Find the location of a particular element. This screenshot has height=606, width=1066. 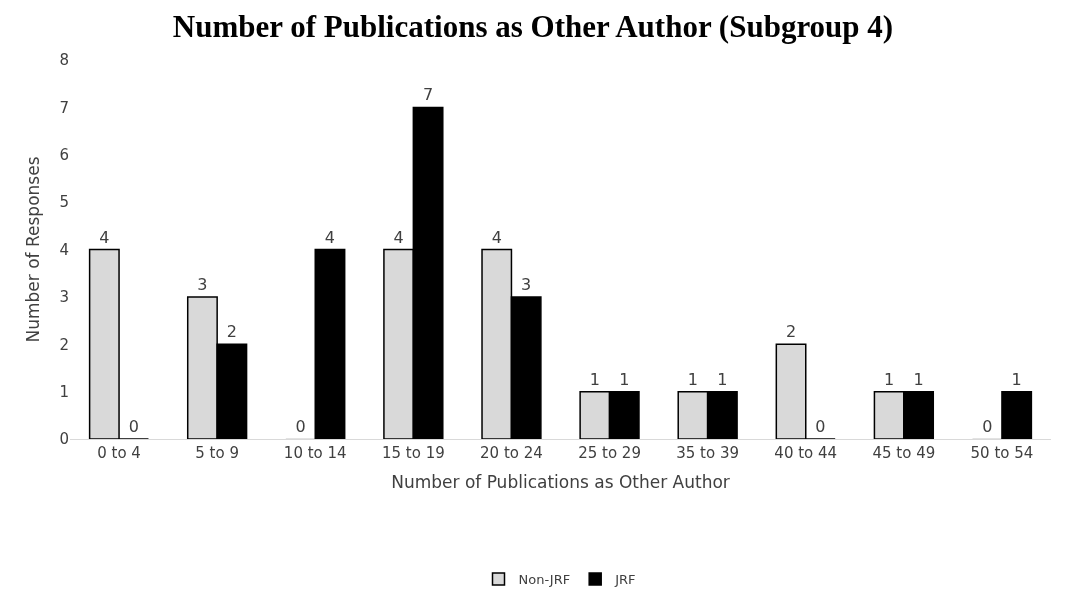

y-tick-label: 4 is located at coordinates (64, 249).